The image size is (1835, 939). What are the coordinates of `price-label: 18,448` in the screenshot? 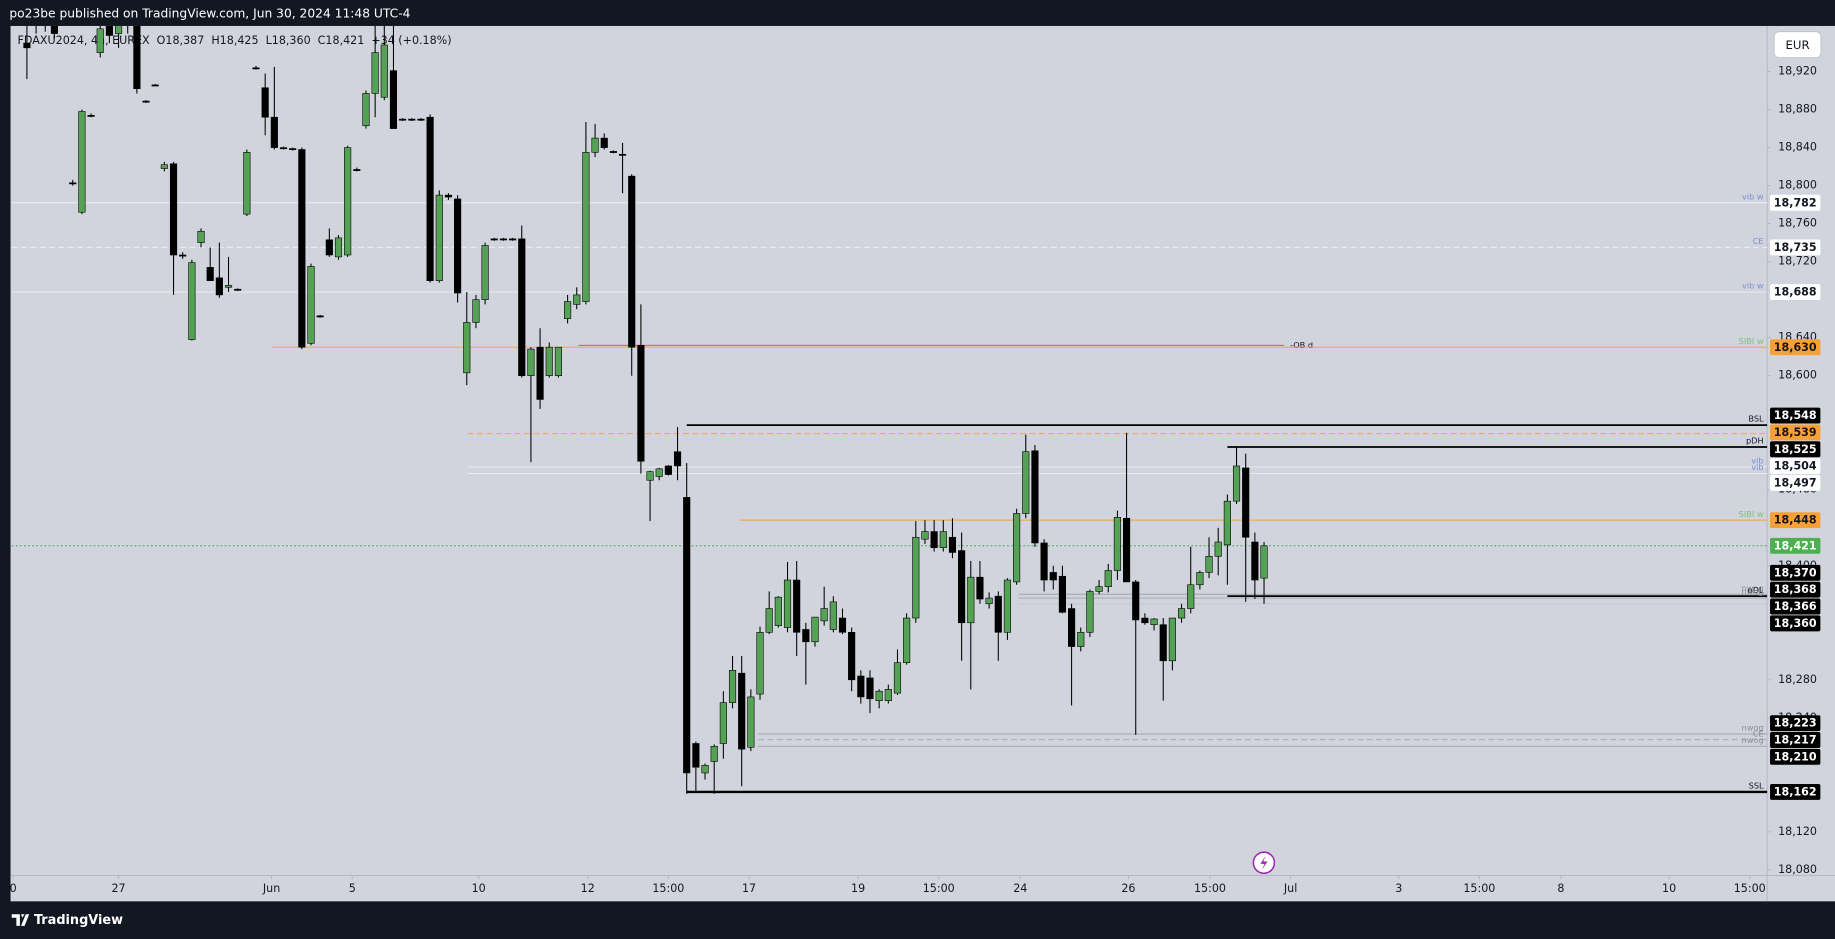 It's located at (1795, 520).